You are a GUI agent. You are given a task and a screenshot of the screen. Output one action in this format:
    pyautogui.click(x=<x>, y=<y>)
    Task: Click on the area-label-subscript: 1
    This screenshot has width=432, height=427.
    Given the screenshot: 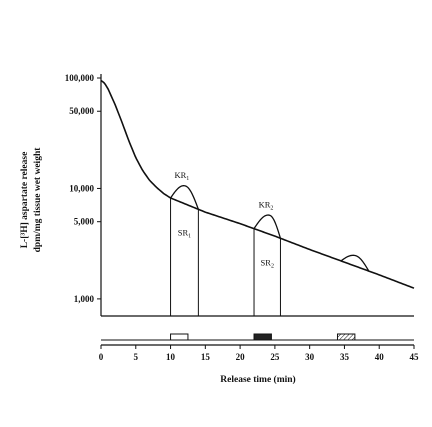 What is the action you would take?
    pyautogui.click(x=189, y=237)
    